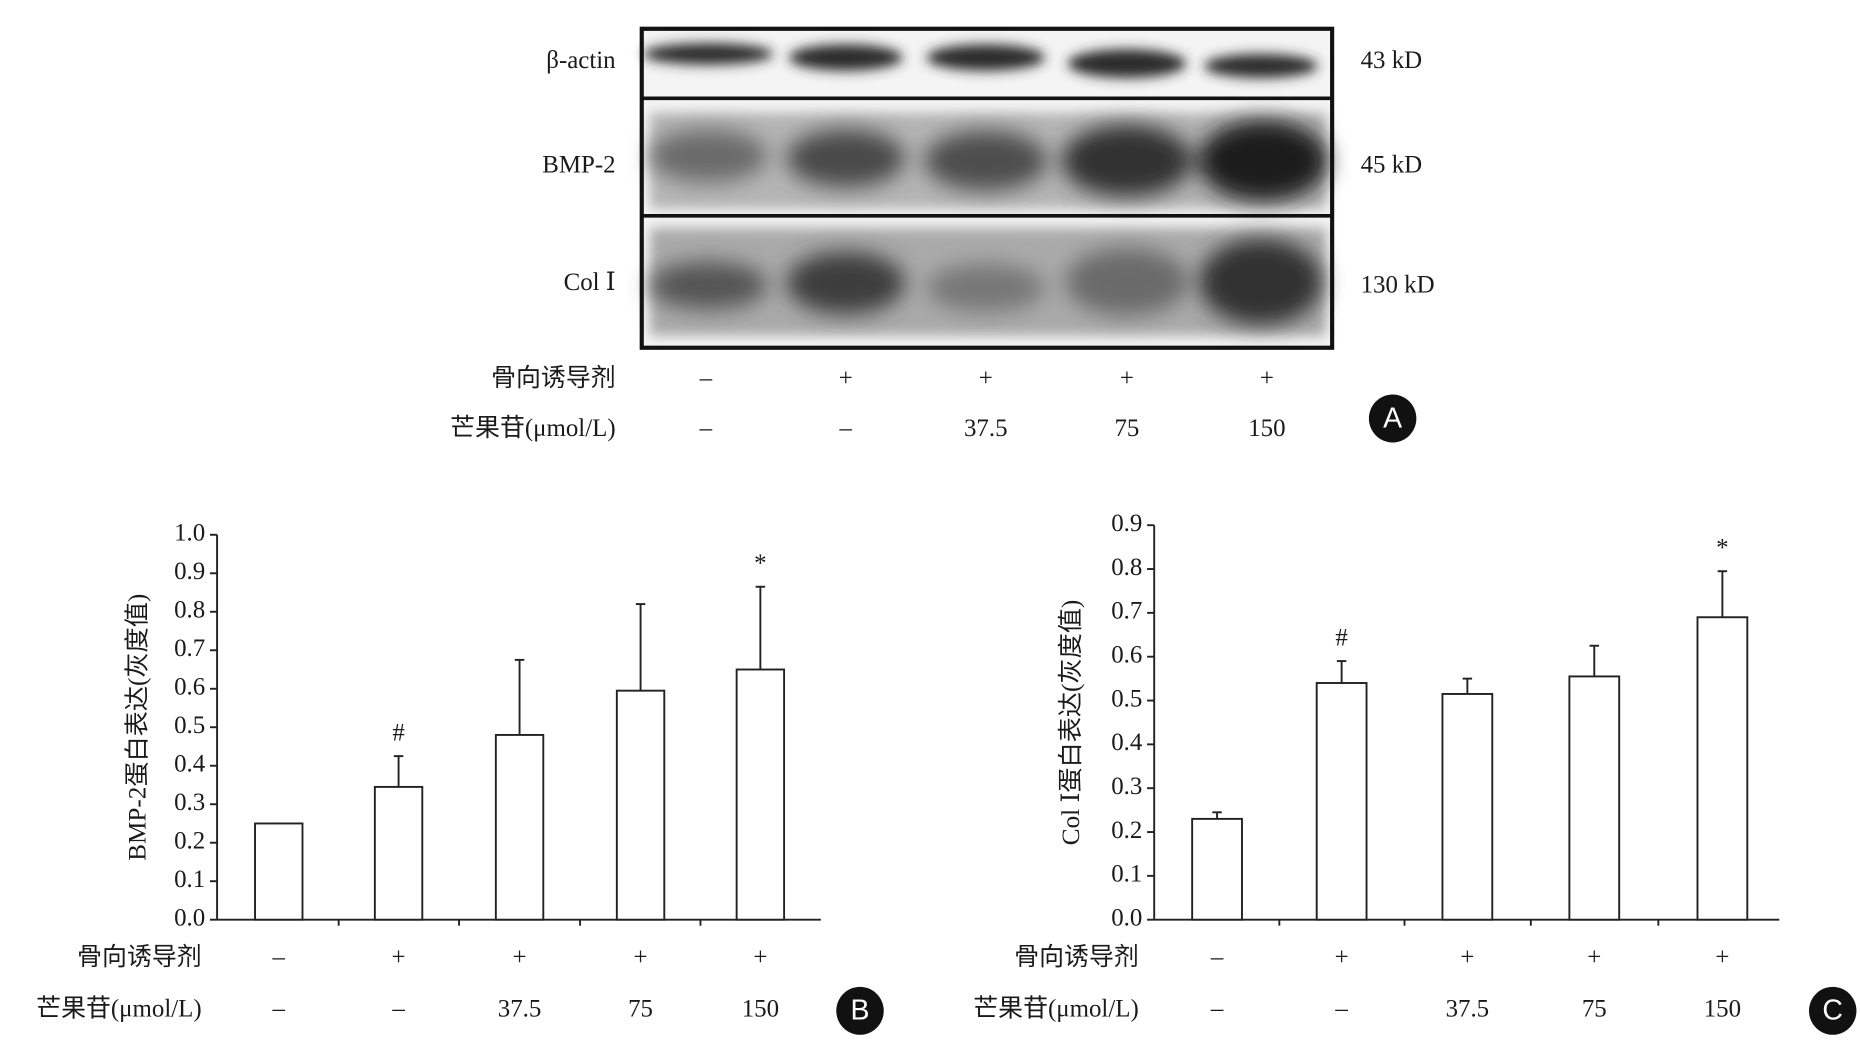 Image resolution: width=1860 pixels, height=1048 pixels. What do you see at coordinates (590, 282) in the screenshot?
I see `band-name: Col Ⅰ` at bounding box center [590, 282].